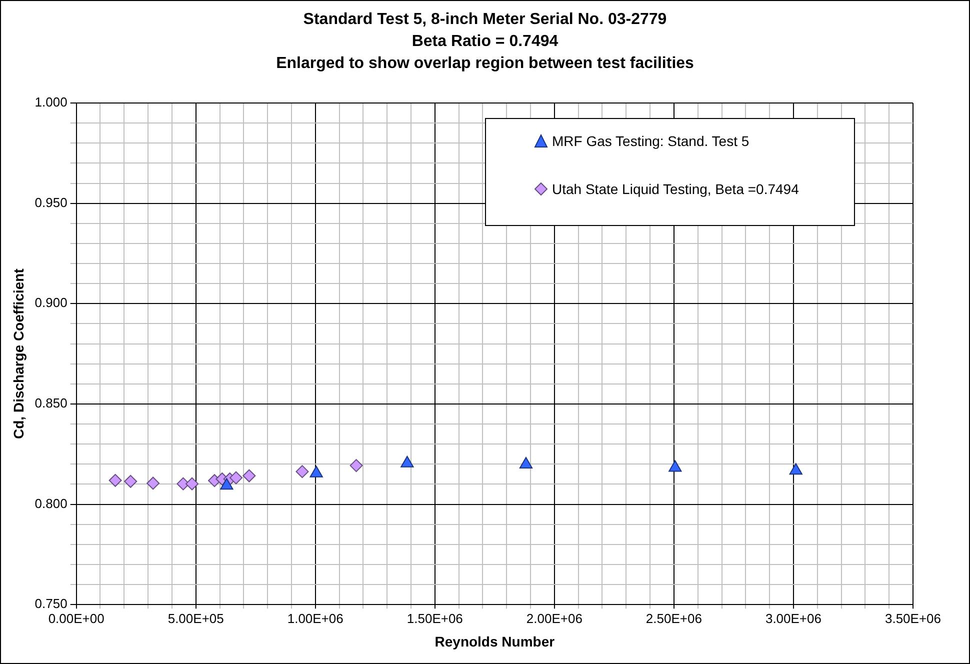 Image resolution: width=970 pixels, height=664 pixels. I want to click on y-tick-label: 0.950, so click(51, 202).